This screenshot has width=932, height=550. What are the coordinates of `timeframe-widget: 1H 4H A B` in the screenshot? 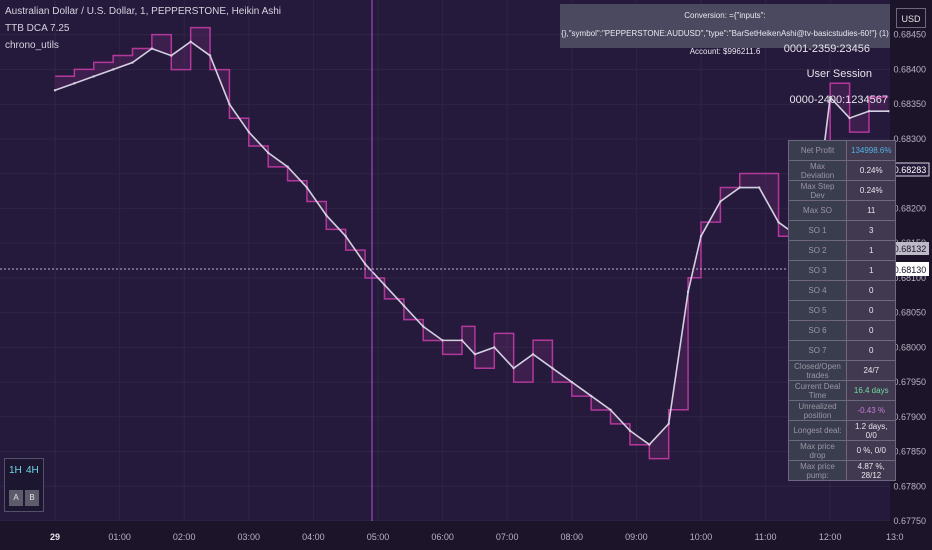 It's located at (24, 485).